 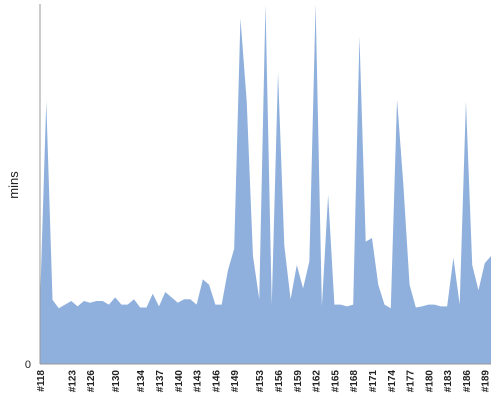 What do you see at coordinates (354, 381) in the screenshot?
I see `x-tick-label: #168` at bounding box center [354, 381].